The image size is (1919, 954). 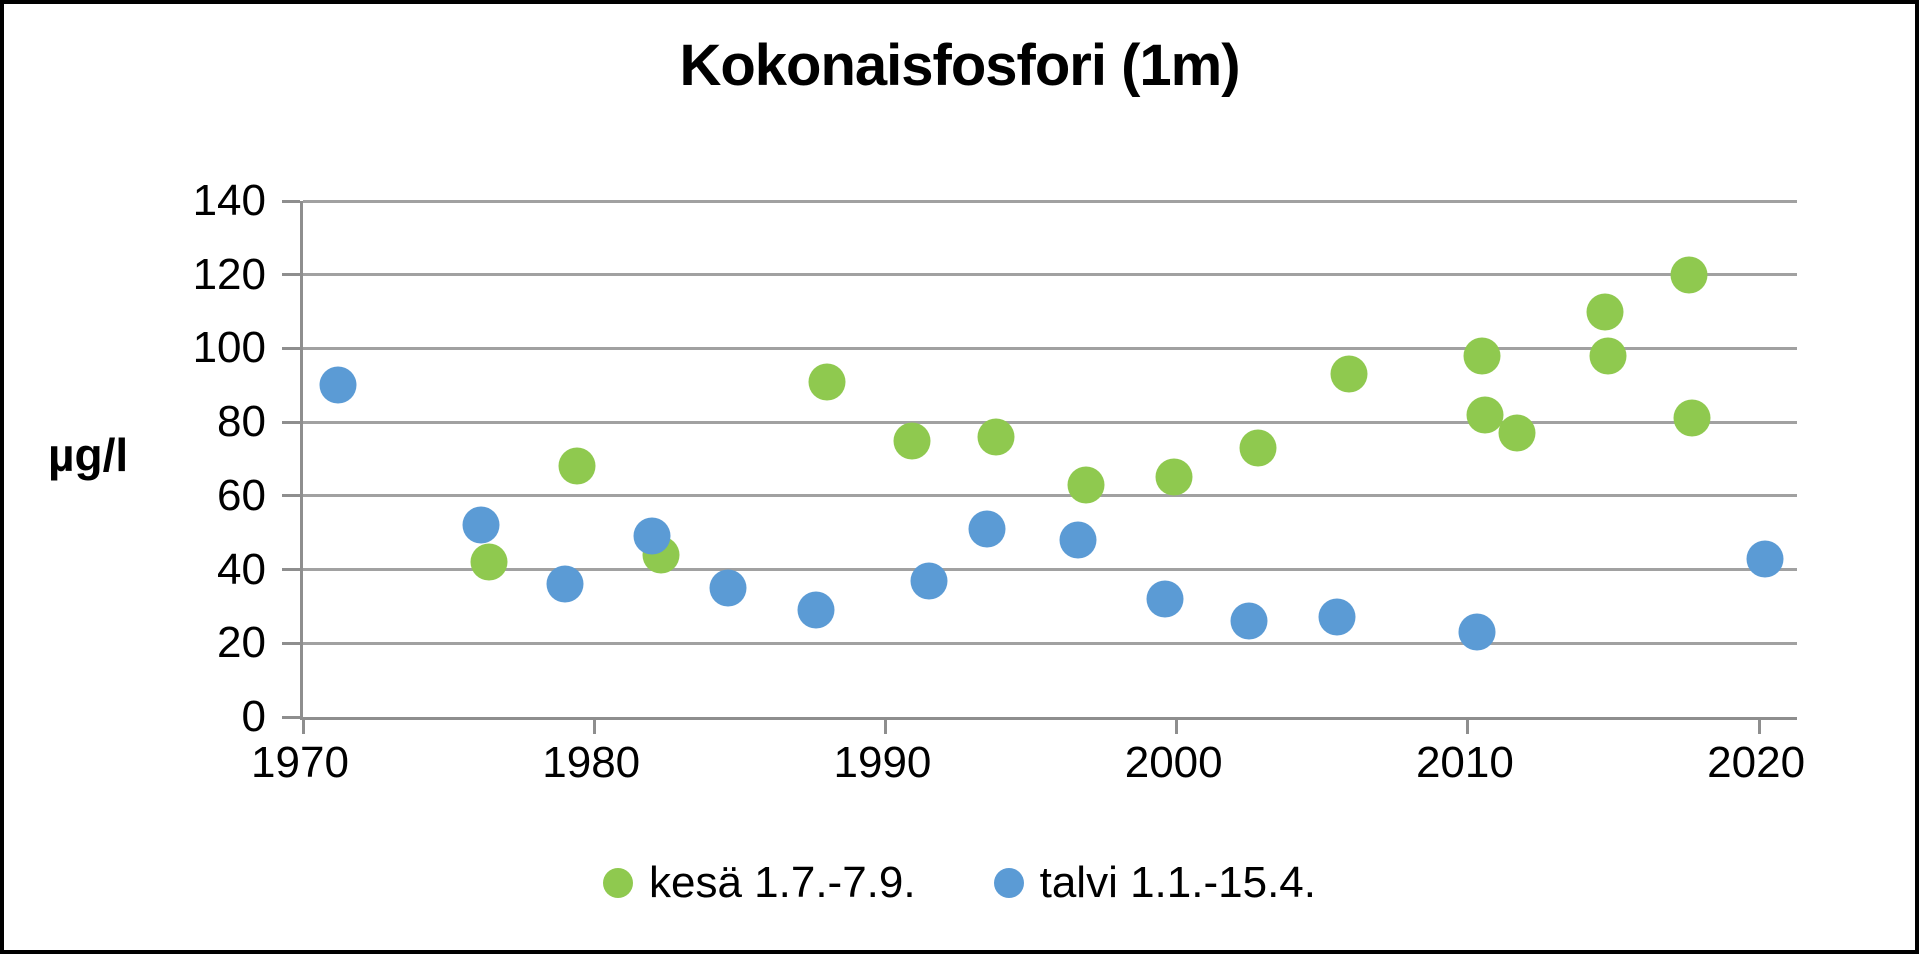 I want to click on y-tick-label: 120, so click(x=229, y=274).